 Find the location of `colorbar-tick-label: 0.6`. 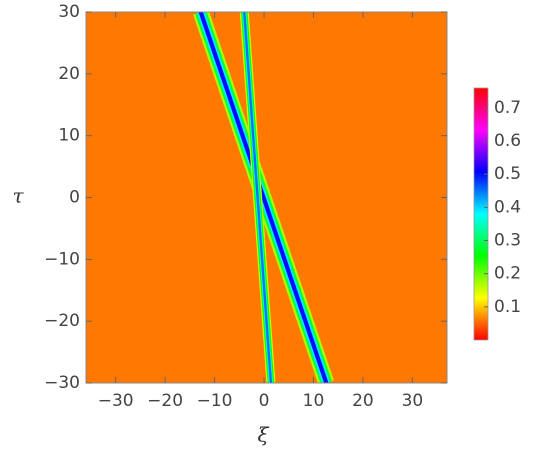

colorbar-tick-label: 0.6 is located at coordinates (507, 141).